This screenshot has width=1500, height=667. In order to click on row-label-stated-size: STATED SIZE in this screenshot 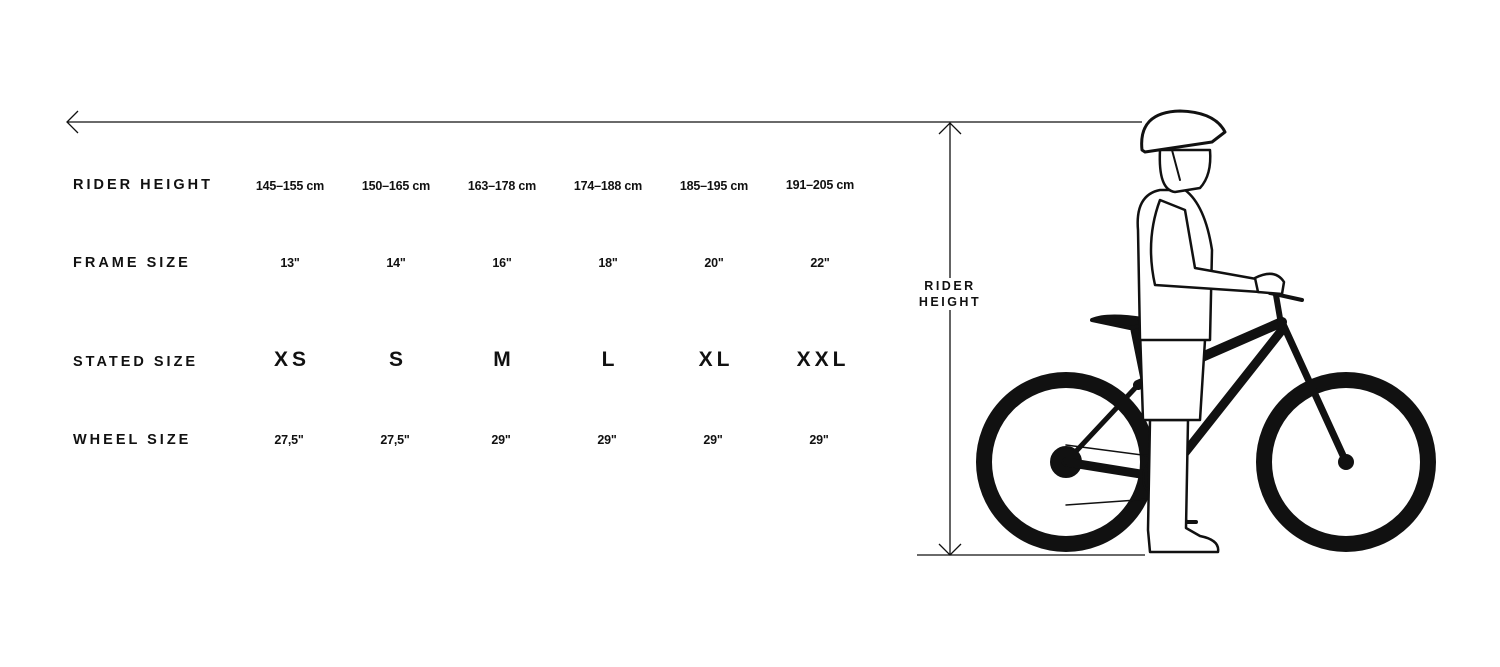, I will do `click(136, 362)`.